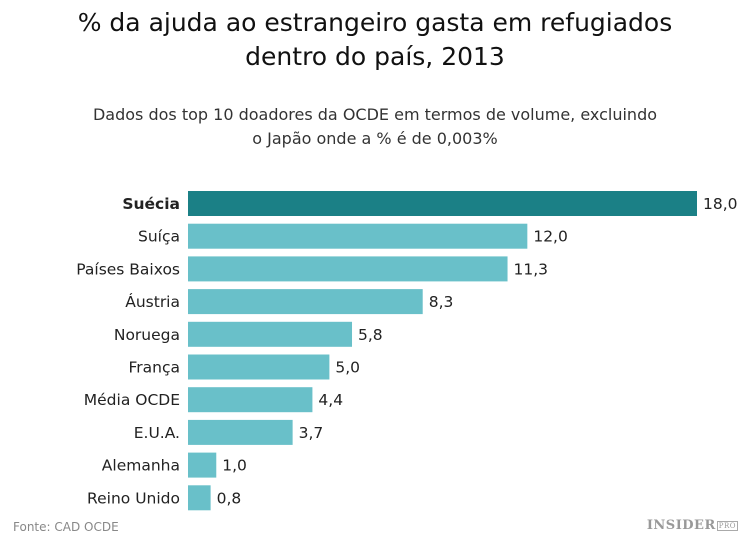 The image size is (750, 545). What do you see at coordinates (132, 400) in the screenshot?
I see `category-label: Média OCDE` at bounding box center [132, 400].